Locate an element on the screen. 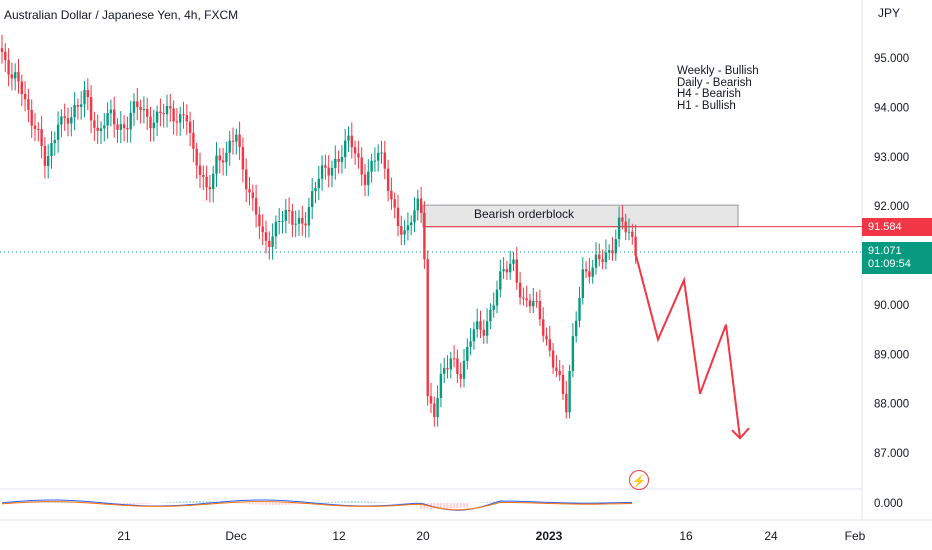 The width and height of the screenshot is (932, 550). x-tick-label: 20 is located at coordinates (423, 536).